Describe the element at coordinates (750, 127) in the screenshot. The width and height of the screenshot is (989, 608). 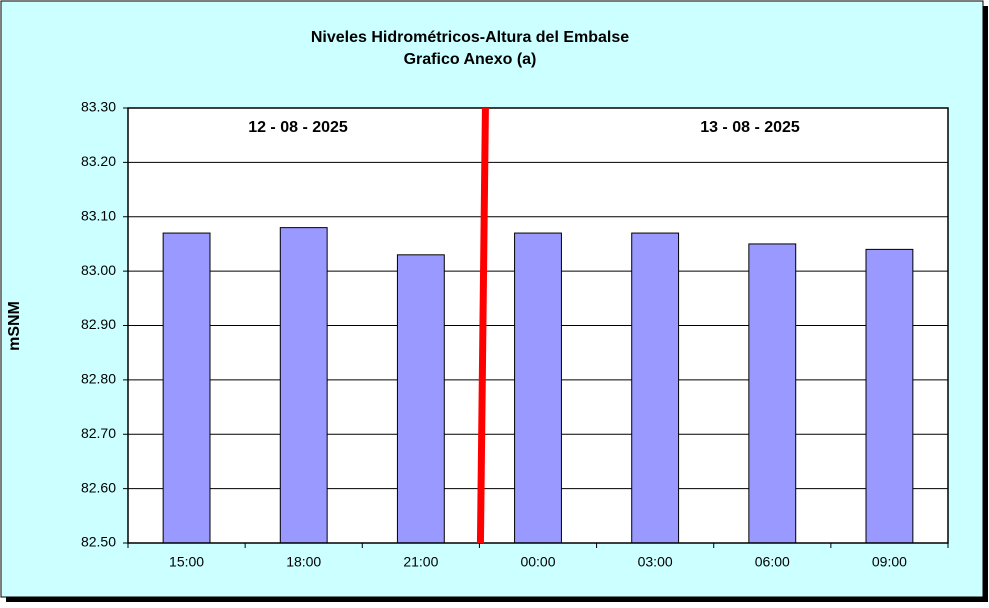
I see `annotation: 13 - 08 - 2025` at that location.